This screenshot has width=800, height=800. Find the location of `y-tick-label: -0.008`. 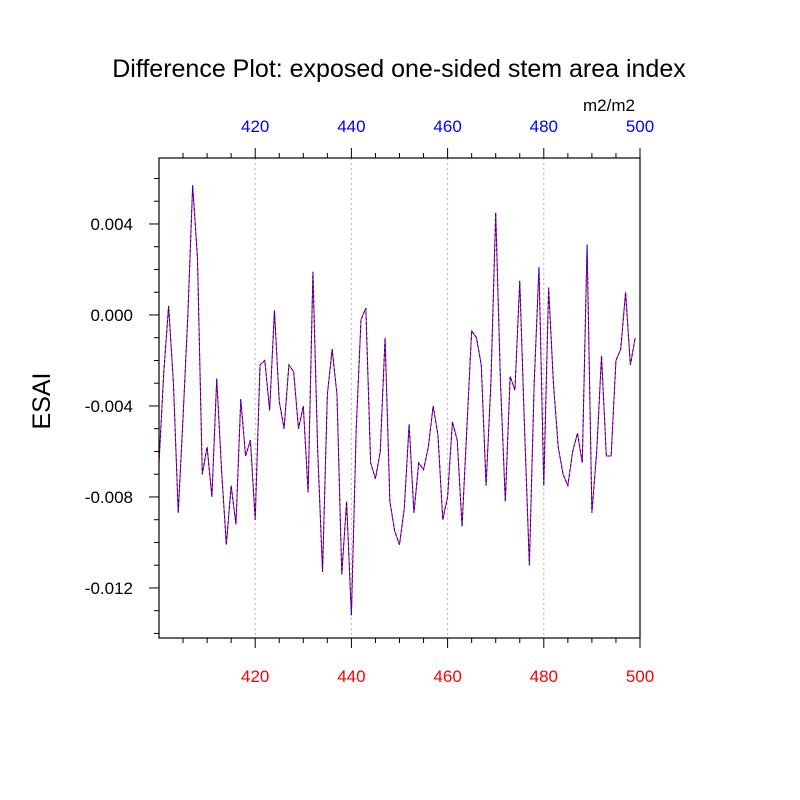

y-tick-label: -0.008 is located at coordinates (109, 497).